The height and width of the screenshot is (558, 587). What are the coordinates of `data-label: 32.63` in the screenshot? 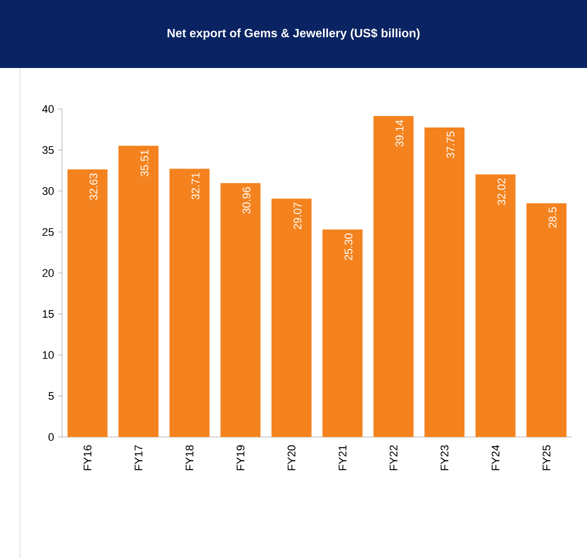 It's located at (94, 186).